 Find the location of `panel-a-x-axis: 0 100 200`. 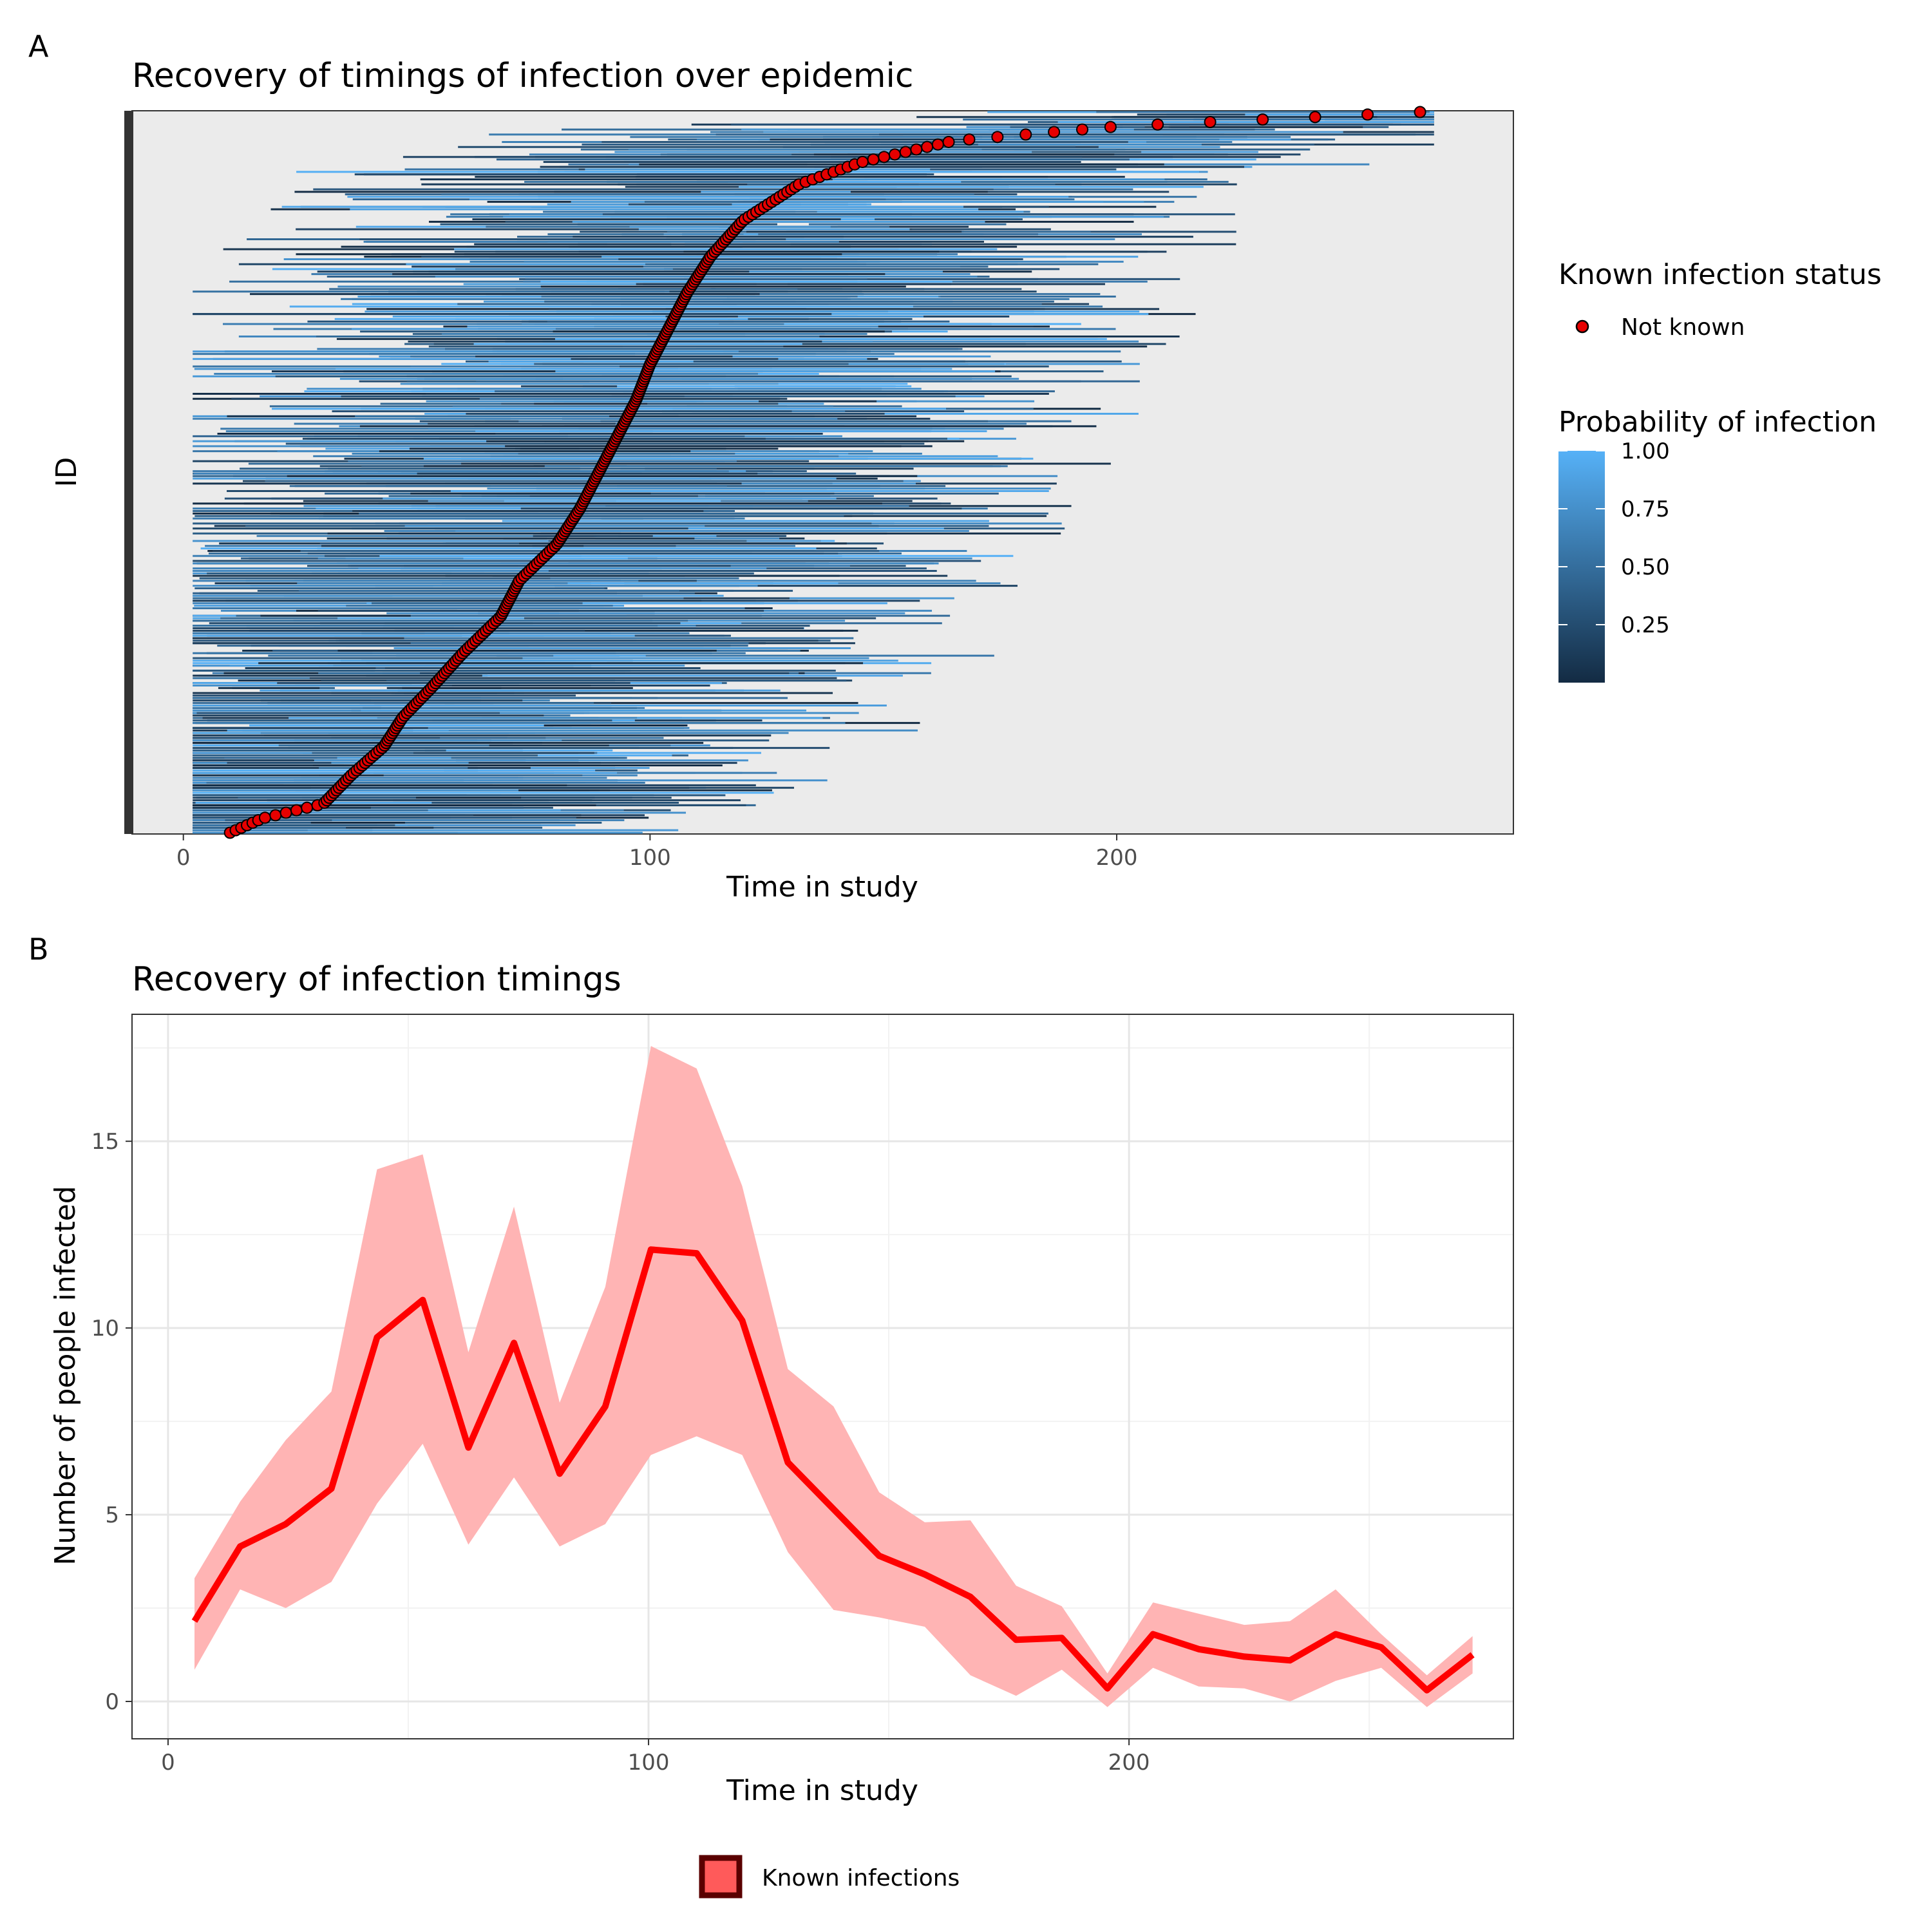

panel-a-x-axis: 0 100 200 is located at coordinates (657, 852).